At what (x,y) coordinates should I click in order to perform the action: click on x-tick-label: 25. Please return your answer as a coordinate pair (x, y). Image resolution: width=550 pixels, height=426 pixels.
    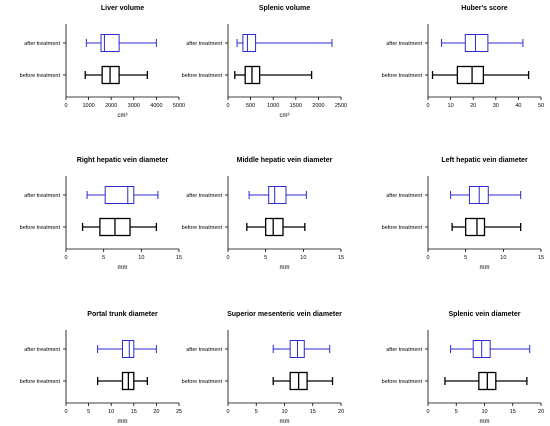
    Looking at the image, I should click on (179, 412).